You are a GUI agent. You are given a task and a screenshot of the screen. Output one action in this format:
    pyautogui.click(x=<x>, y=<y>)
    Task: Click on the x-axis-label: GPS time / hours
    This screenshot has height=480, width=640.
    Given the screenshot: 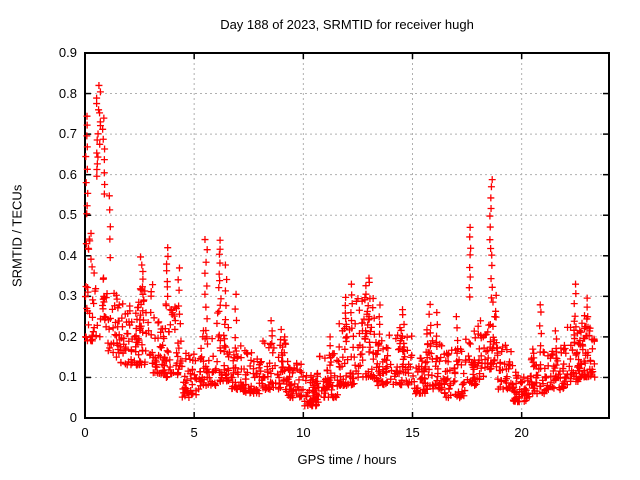 What is the action you would take?
    pyautogui.click(x=347, y=459)
    